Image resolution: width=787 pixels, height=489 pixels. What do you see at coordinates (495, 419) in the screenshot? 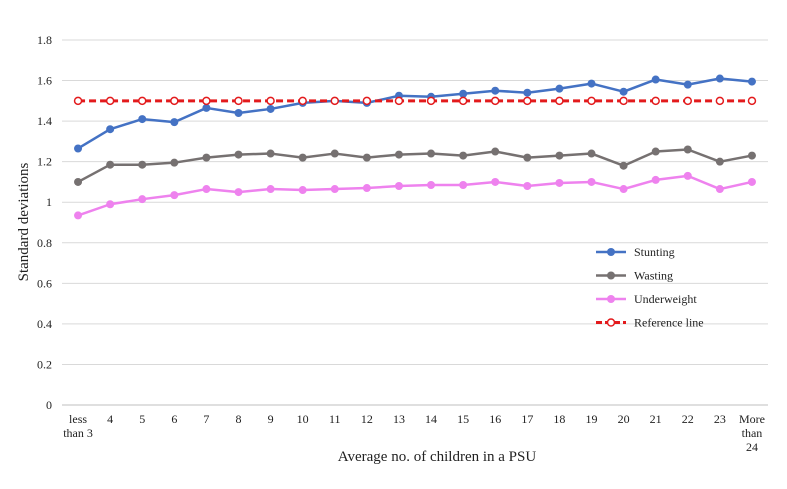
I see `x-tick-label: 16` at bounding box center [495, 419].